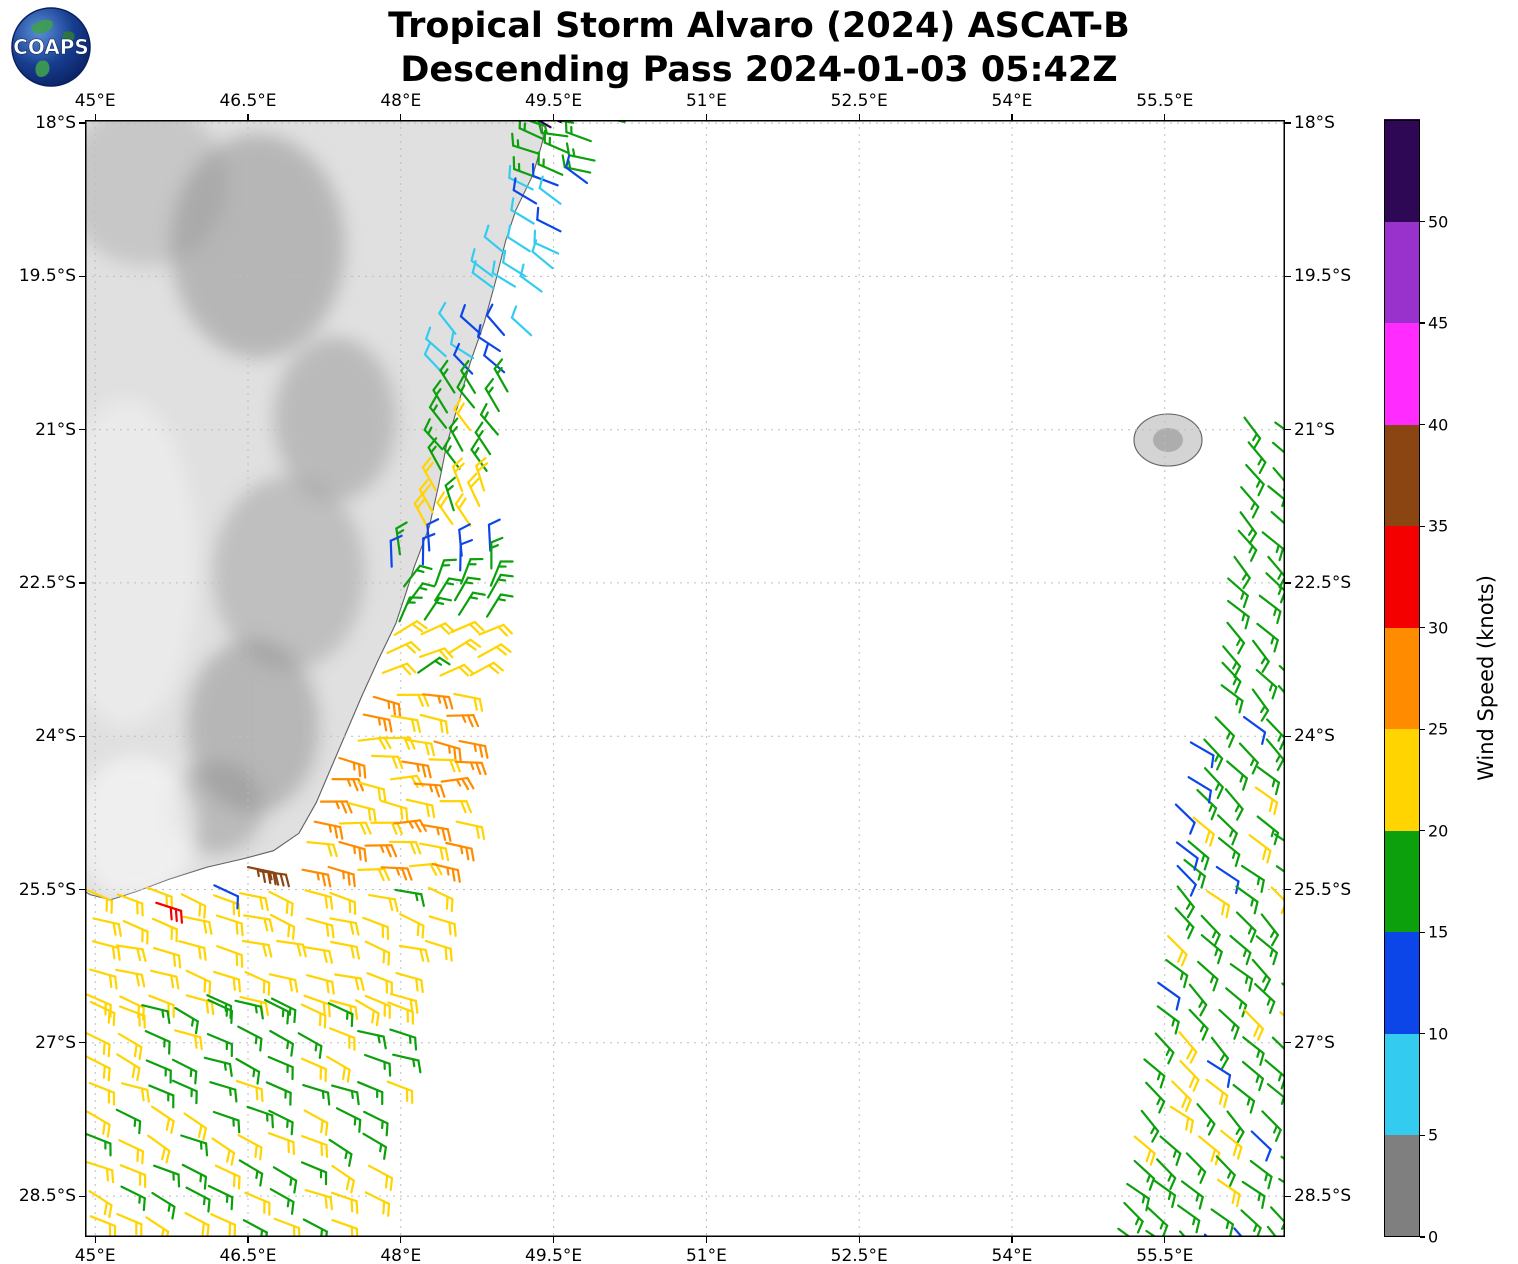 This screenshot has height=1264, width=1518. What do you see at coordinates (55, 1042) in the screenshot?
I see `y-tick-label-left: 27°S` at bounding box center [55, 1042].